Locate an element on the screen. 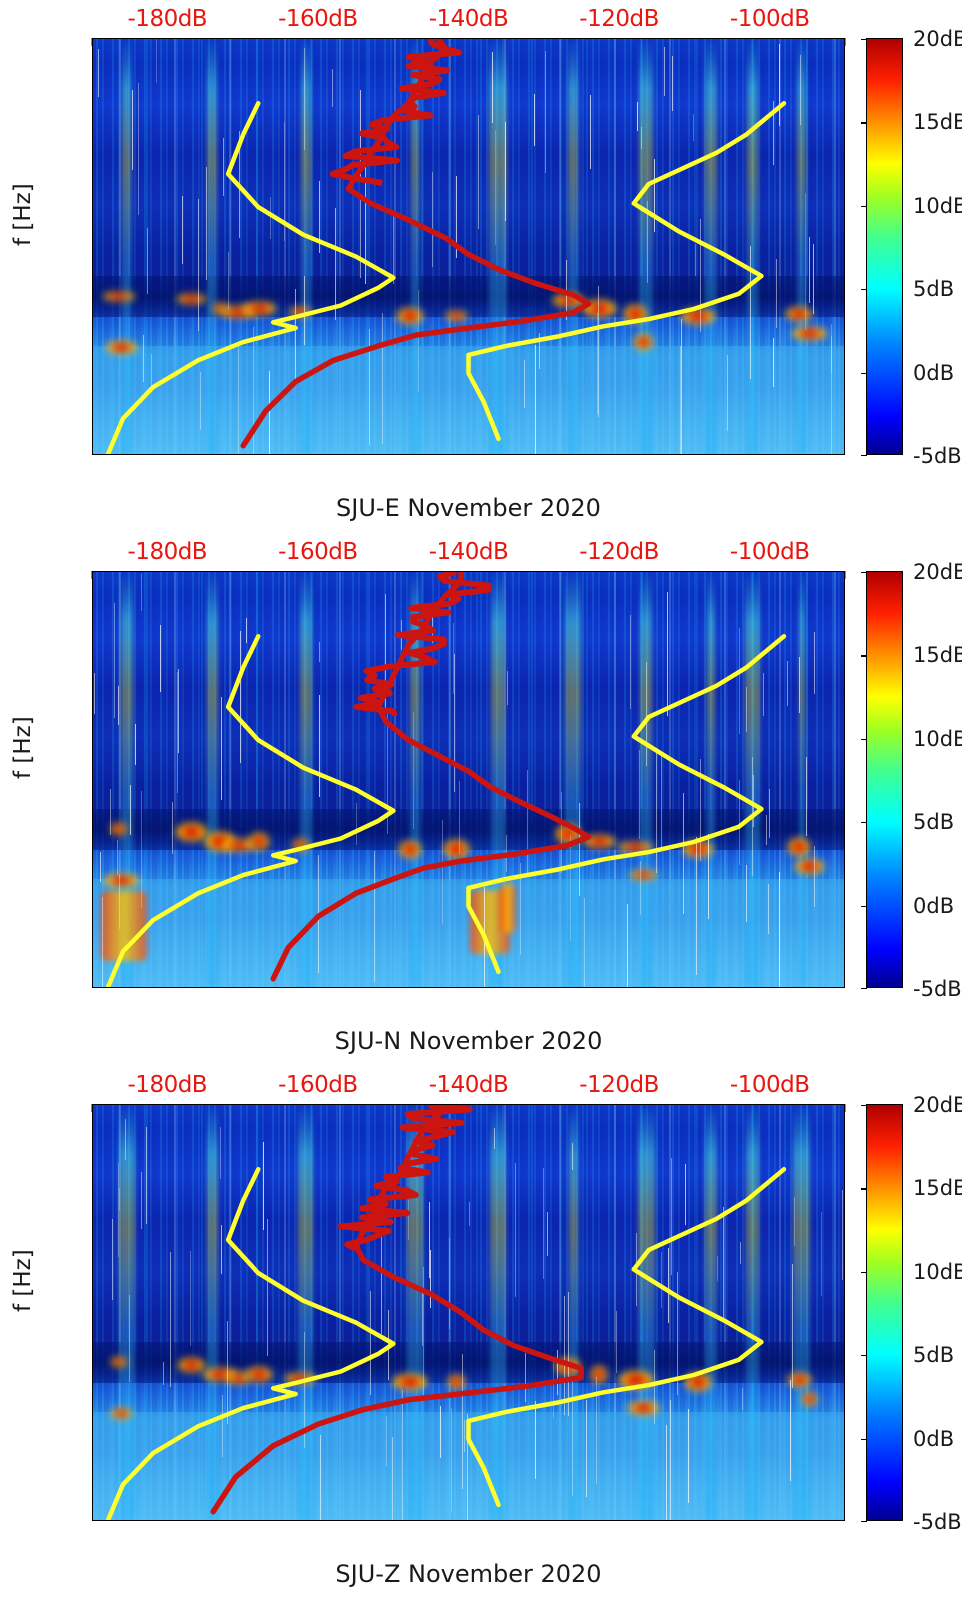 Image resolution: width=962 pixels, height=1599 pixels. top-axis-label: -120dB is located at coordinates (619, 552).